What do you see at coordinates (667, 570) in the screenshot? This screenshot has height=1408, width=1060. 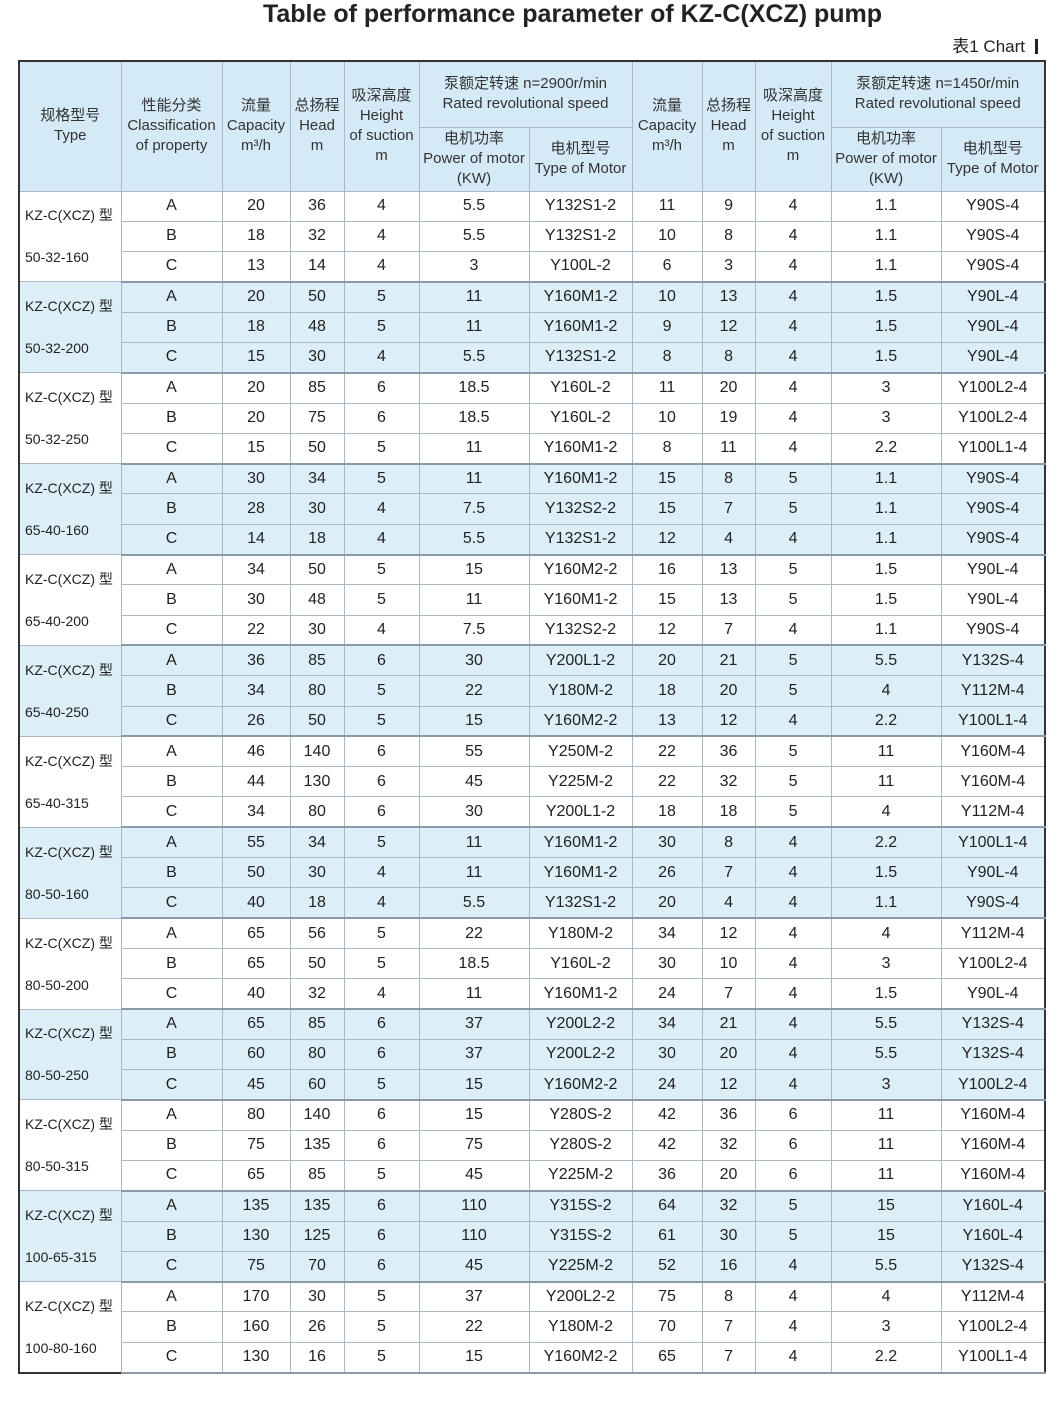 I see `data-cell: 16` at bounding box center [667, 570].